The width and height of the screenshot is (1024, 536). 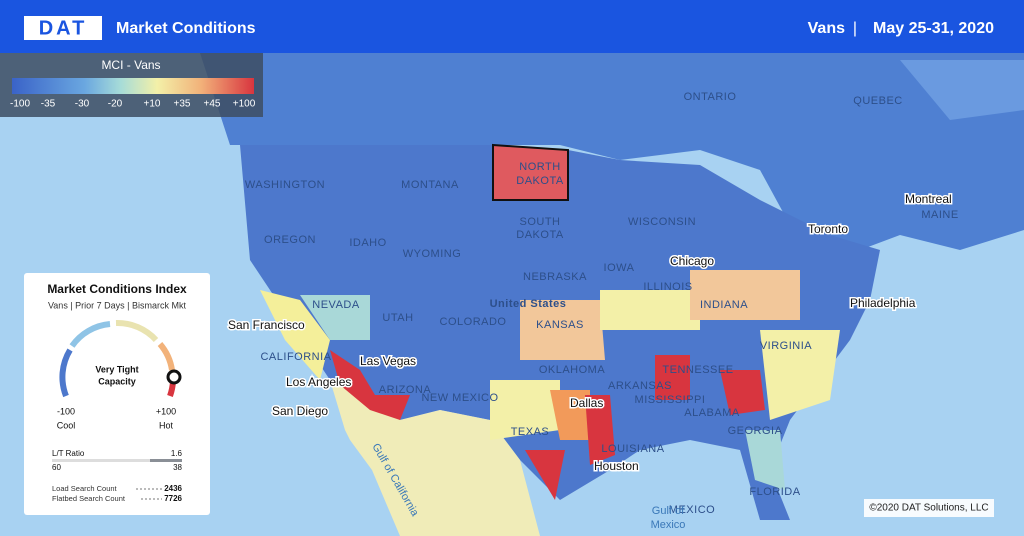 What do you see at coordinates (166, 425) in the screenshot?
I see `hot-label: Hot` at bounding box center [166, 425].